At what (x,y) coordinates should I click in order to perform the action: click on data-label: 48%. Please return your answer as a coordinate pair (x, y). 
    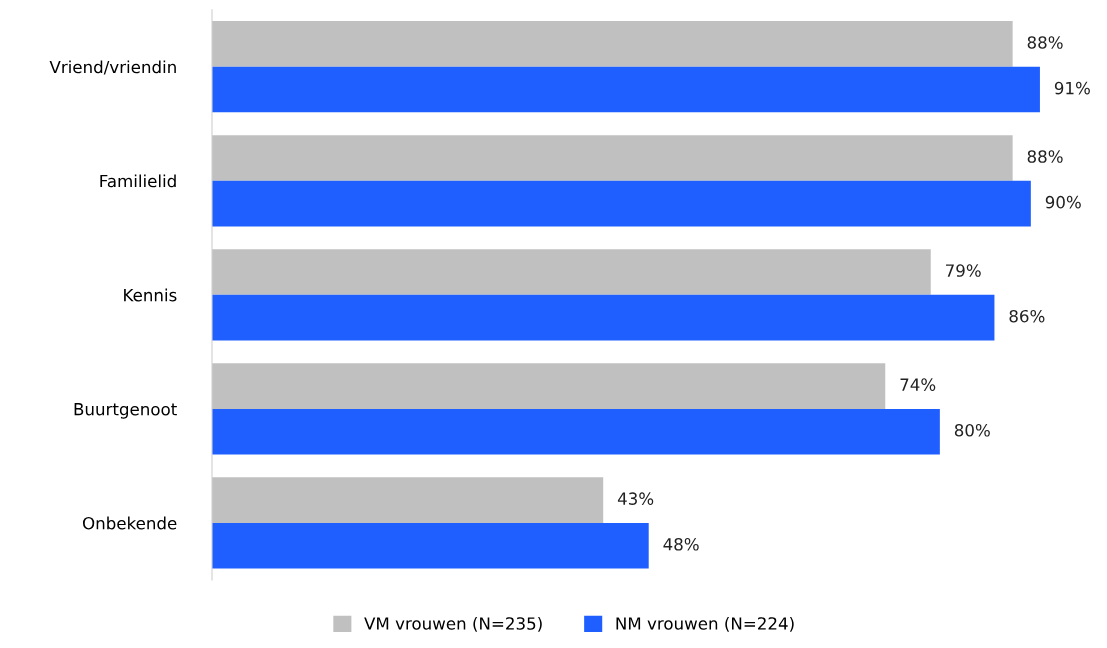
    Looking at the image, I should click on (681, 544).